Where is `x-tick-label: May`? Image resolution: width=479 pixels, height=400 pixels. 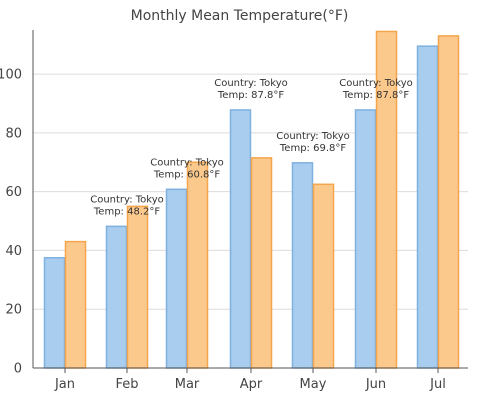 x-tick-label: May is located at coordinates (313, 384).